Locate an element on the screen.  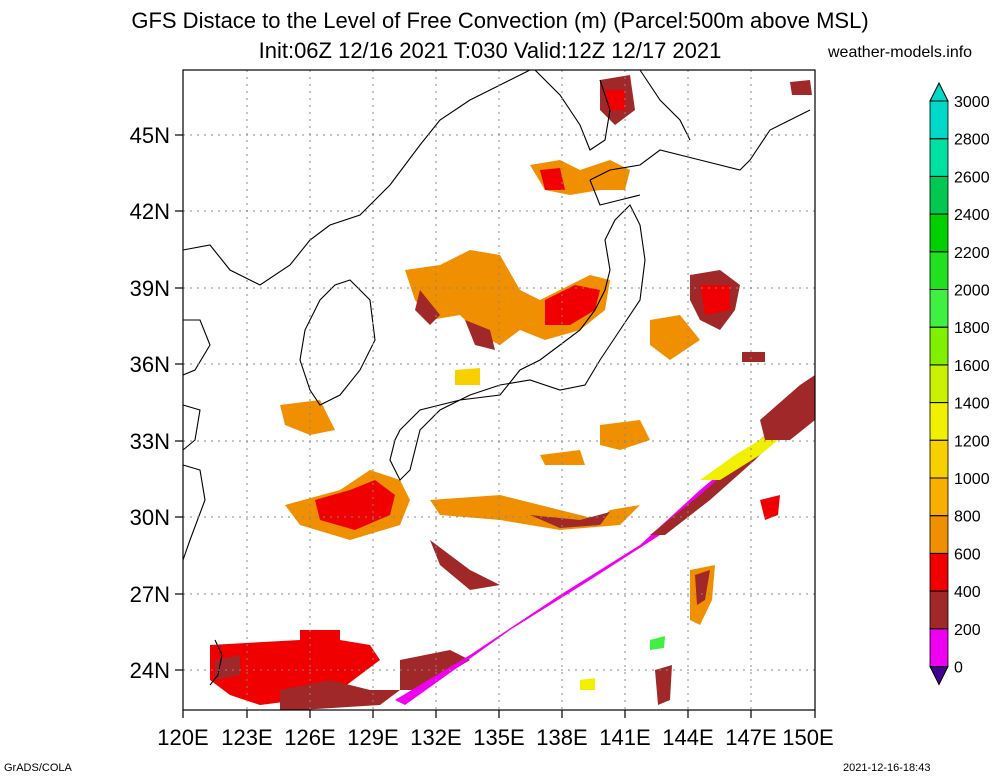
colorbar-label: 2000 is located at coordinates (972, 291).